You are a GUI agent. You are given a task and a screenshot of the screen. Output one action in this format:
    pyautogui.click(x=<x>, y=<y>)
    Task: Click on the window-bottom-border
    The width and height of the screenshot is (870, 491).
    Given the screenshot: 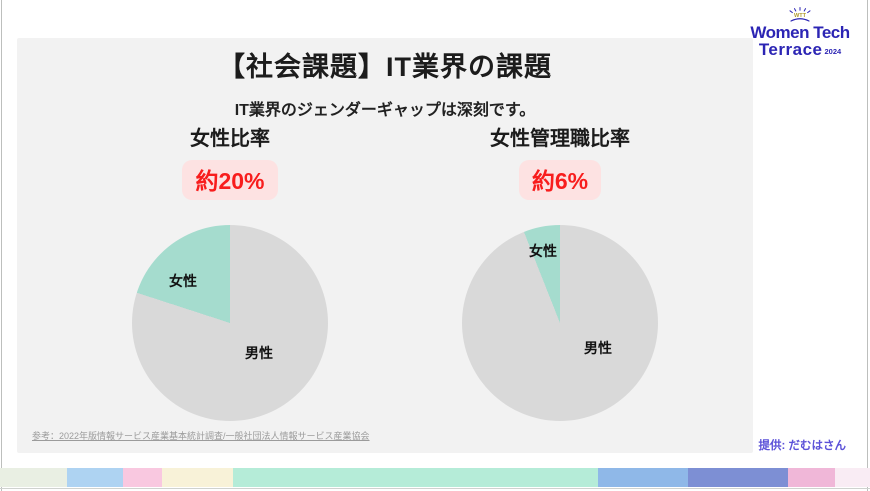 What is the action you would take?
    pyautogui.click(x=435, y=488)
    